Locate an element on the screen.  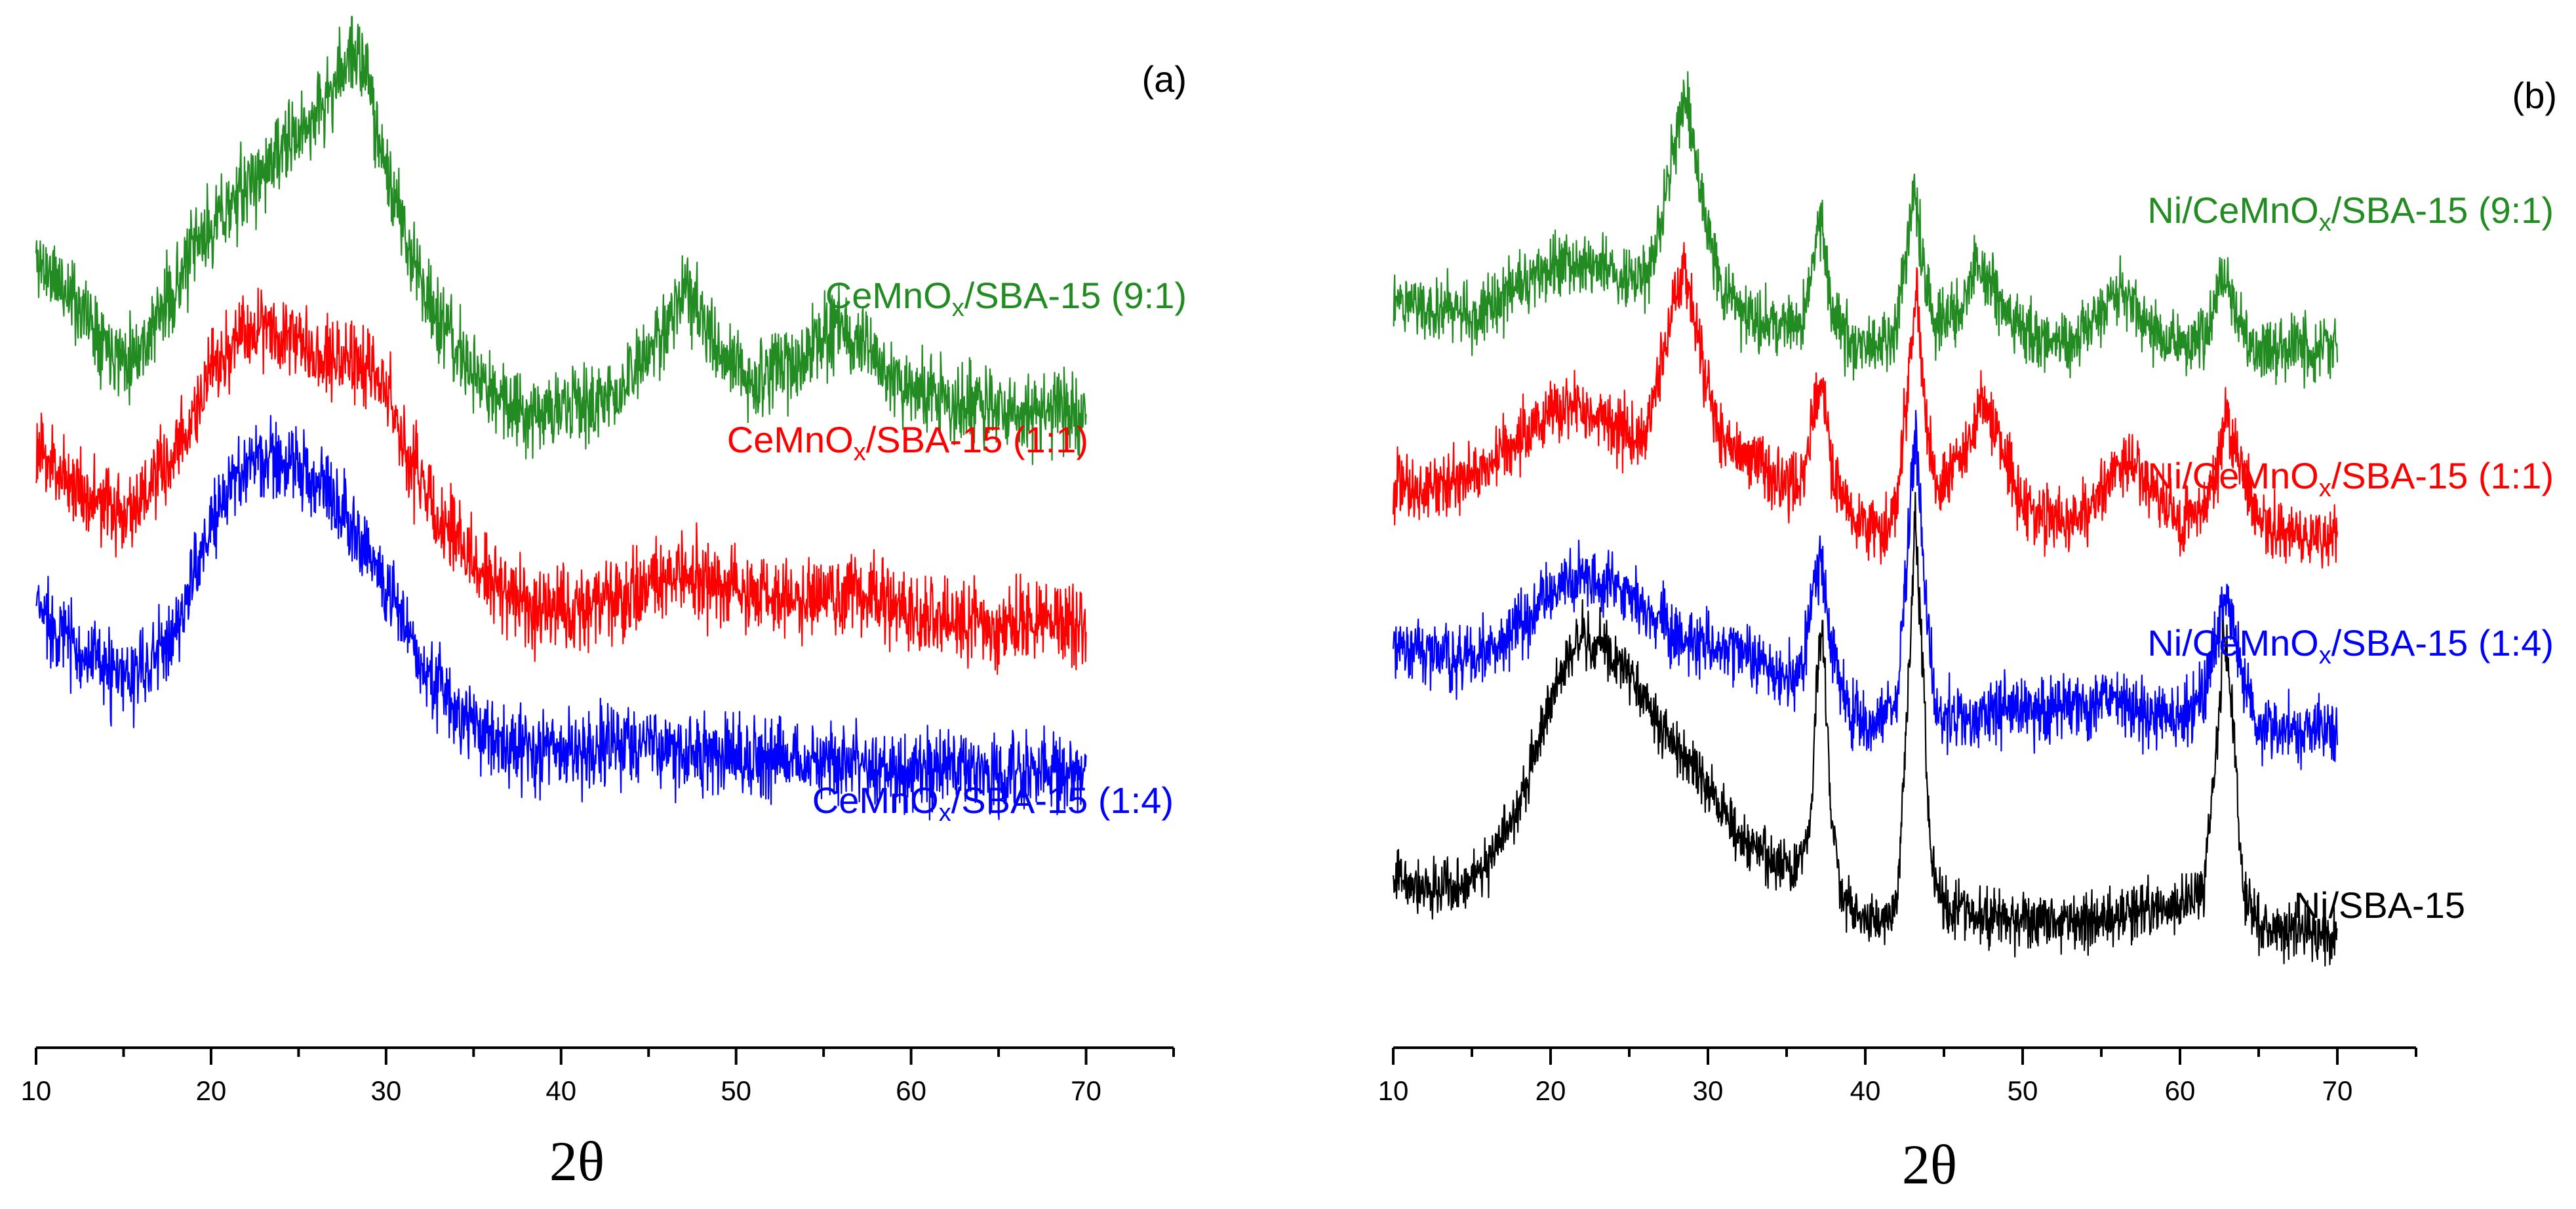
series-label: Ni/CeMnOx/SBA-15 (1:4) is located at coordinates (2350, 645).